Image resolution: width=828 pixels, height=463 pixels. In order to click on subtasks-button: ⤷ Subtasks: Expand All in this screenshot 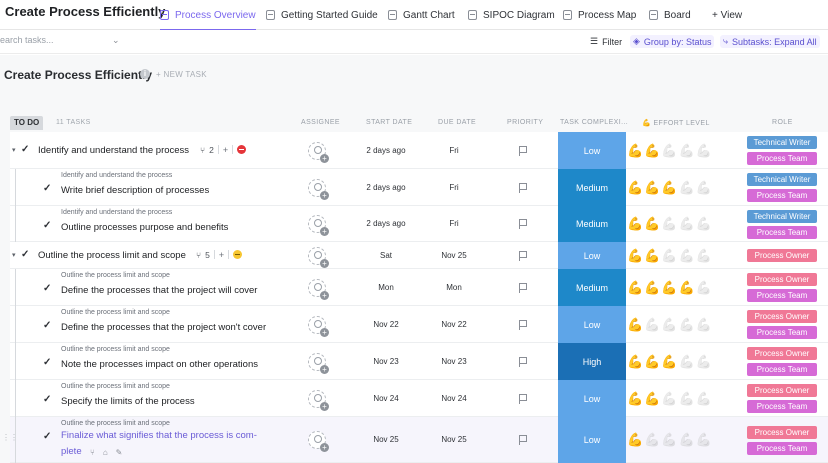, I will do `click(770, 41)`.